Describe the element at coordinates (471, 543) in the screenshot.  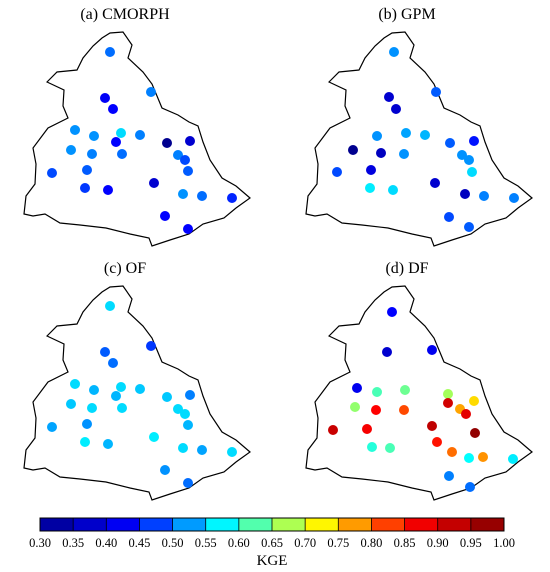
I see `colorbar-tick-label: 0.95` at that location.